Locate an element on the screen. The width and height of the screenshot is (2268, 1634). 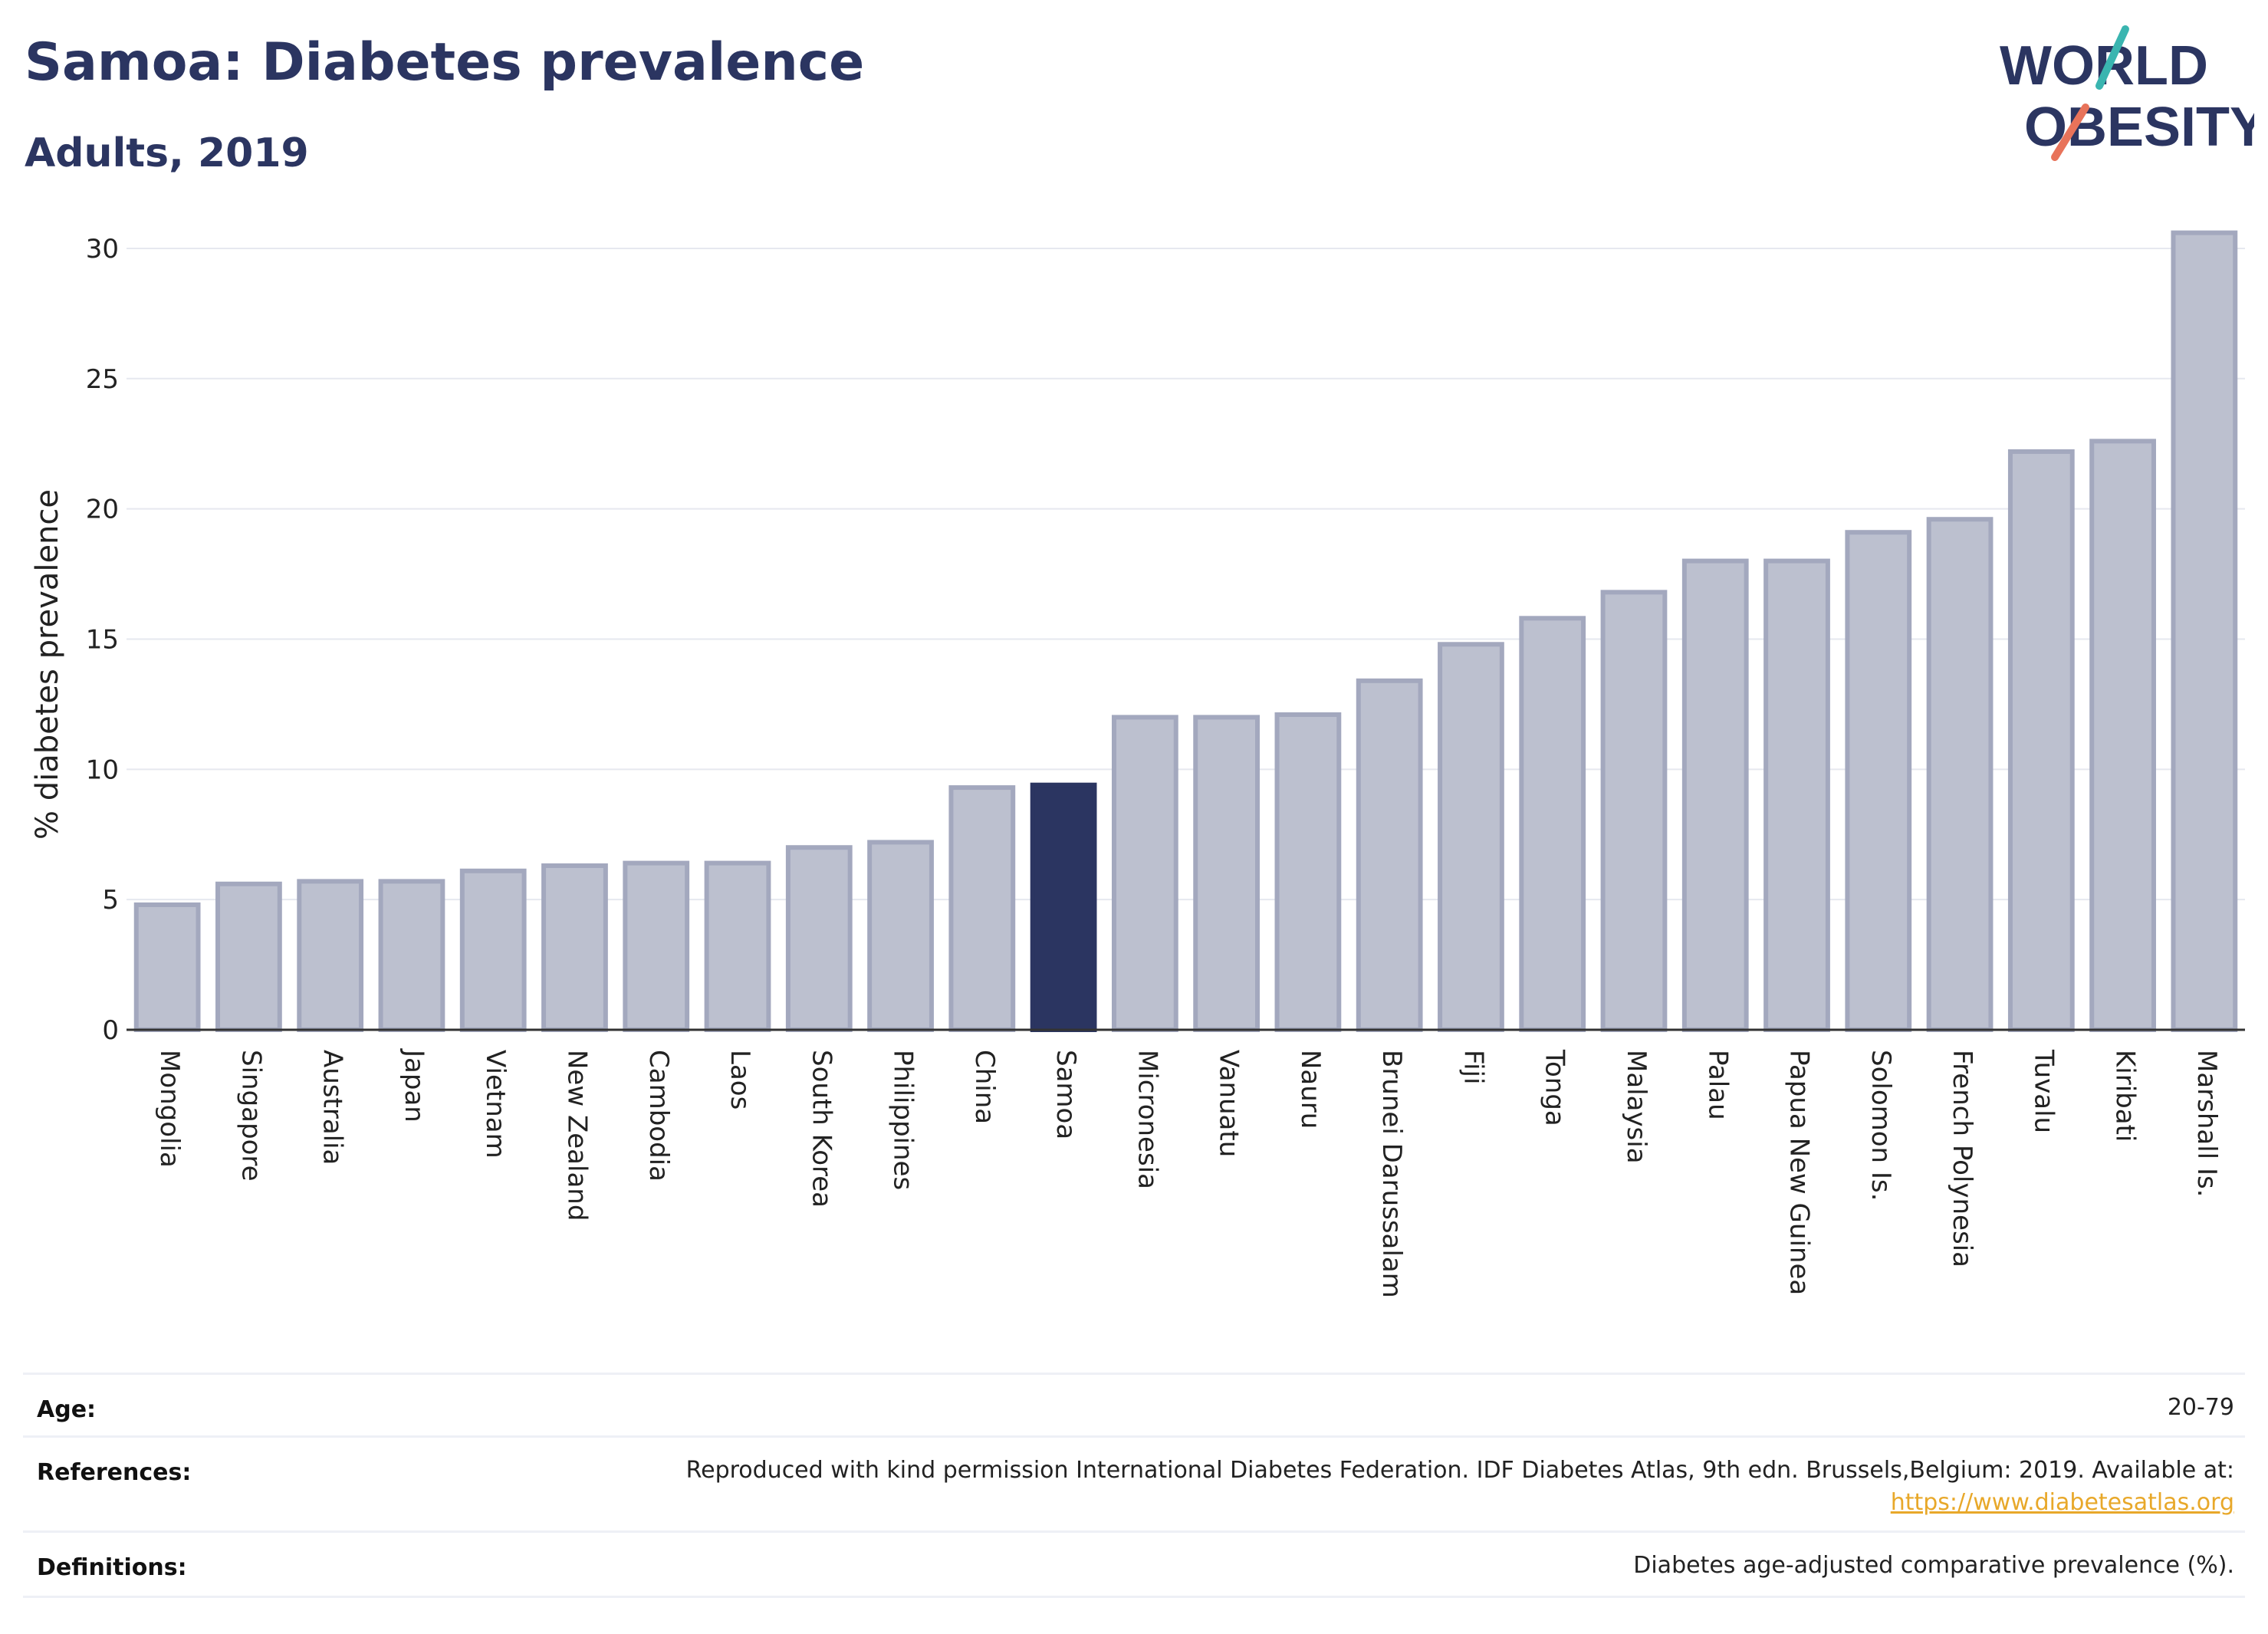
x-tick-label: Marshall Is. is located at coordinates (2206, 1124).